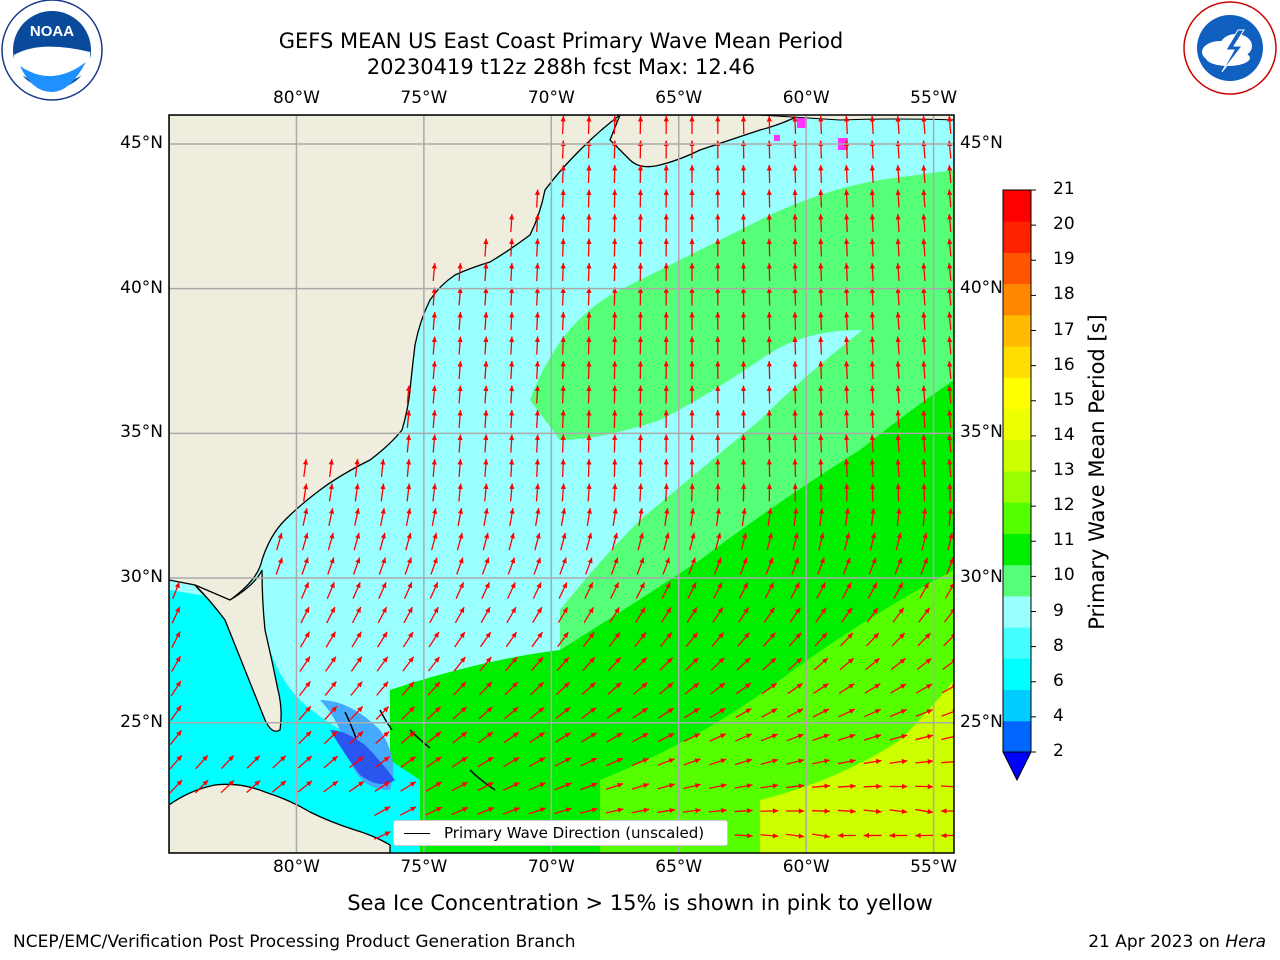 The width and height of the screenshot is (1280, 960). Describe the element at coordinates (1058, 645) in the screenshot. I see `colorbar-tick-label: 8` at that location.